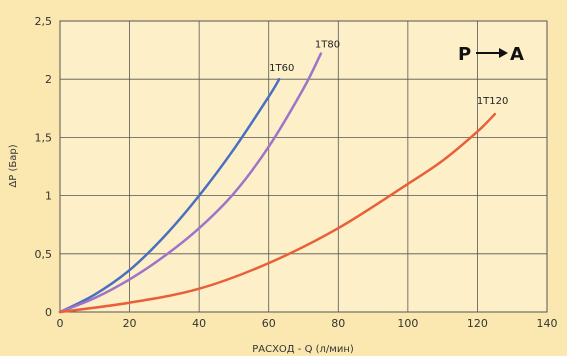 This screenshot has height=356, width=567. Describe the element at coordinates (503, 53) in the screenshot. I see `flow-arrow-head-icon` at that location.